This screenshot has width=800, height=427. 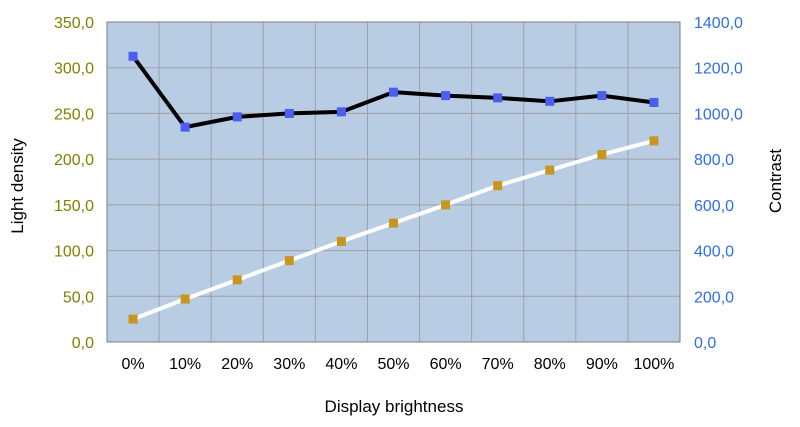 I want to click on x-tick-label: 40%, so click(x=341, y=364).